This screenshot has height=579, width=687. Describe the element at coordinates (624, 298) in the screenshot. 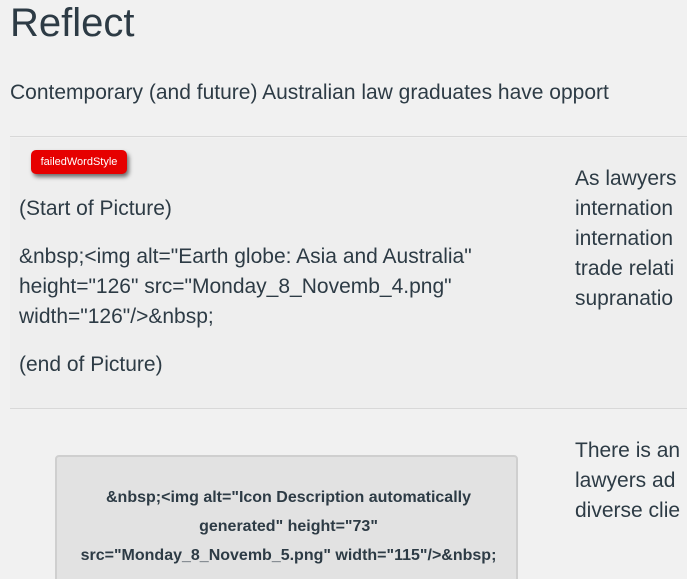

I see `row1-right-line-5: supranatio` at that location.